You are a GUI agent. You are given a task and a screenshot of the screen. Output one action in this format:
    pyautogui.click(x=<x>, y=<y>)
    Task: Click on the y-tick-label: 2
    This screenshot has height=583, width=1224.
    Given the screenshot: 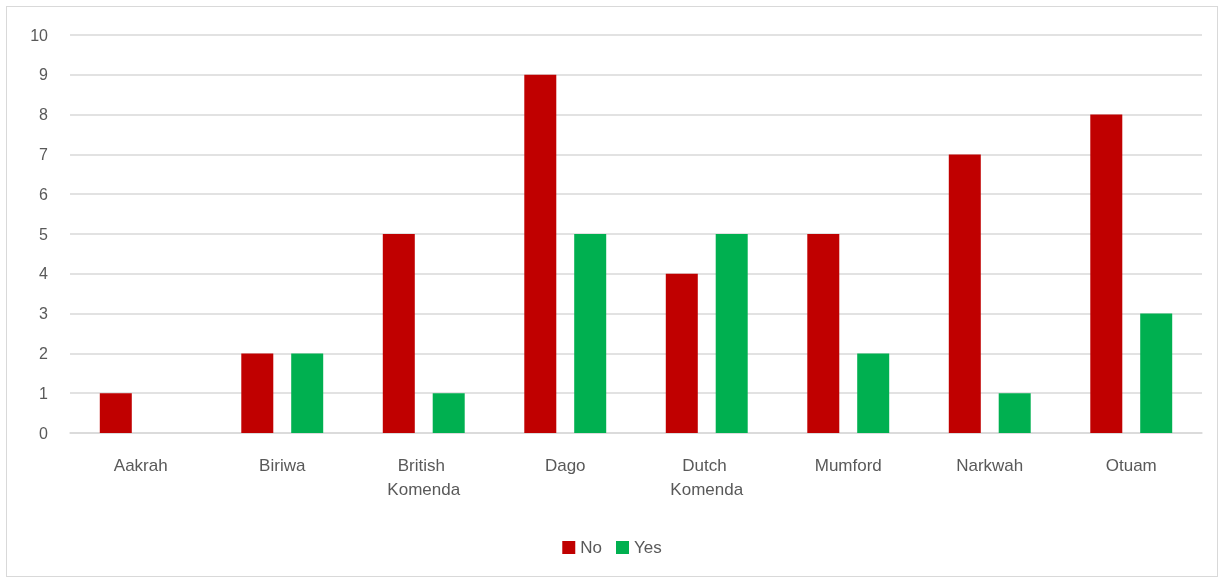 What is the action you would take?
    pyautogui.click(x=44, y=353)
    